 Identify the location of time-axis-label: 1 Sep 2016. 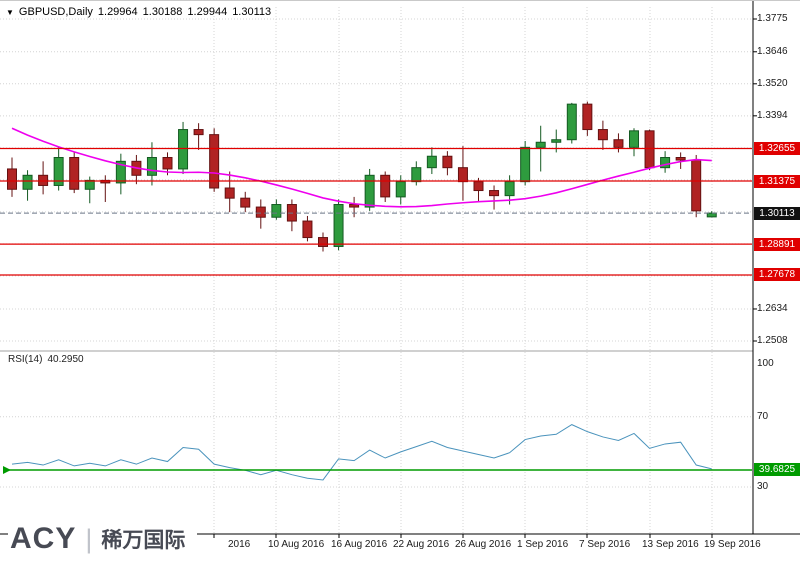
(543, 544).